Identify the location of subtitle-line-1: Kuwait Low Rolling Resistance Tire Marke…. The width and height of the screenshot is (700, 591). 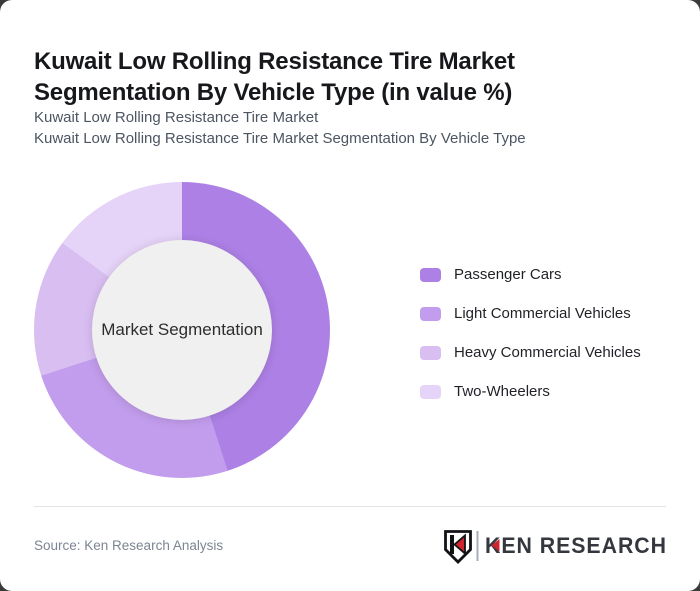
(176, 117).